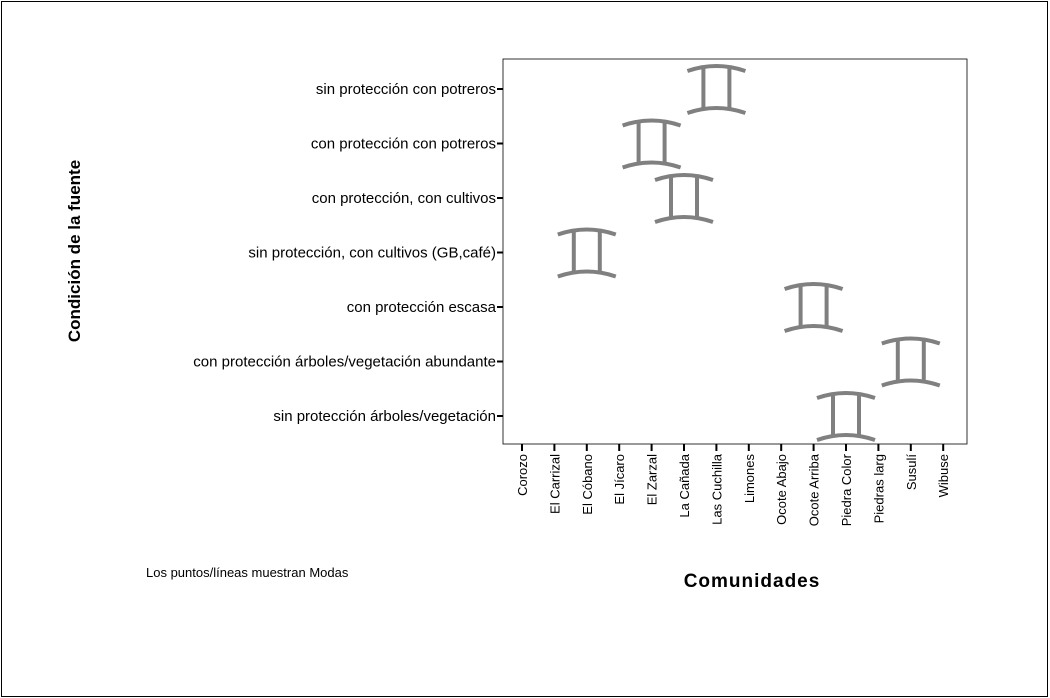 Image resolution: width=1050 pixels, height=698 pixels. Describe the element at coordinates (403, 144) in the screenshot. I see `y-tick-label: con protección con potreros` at that location.